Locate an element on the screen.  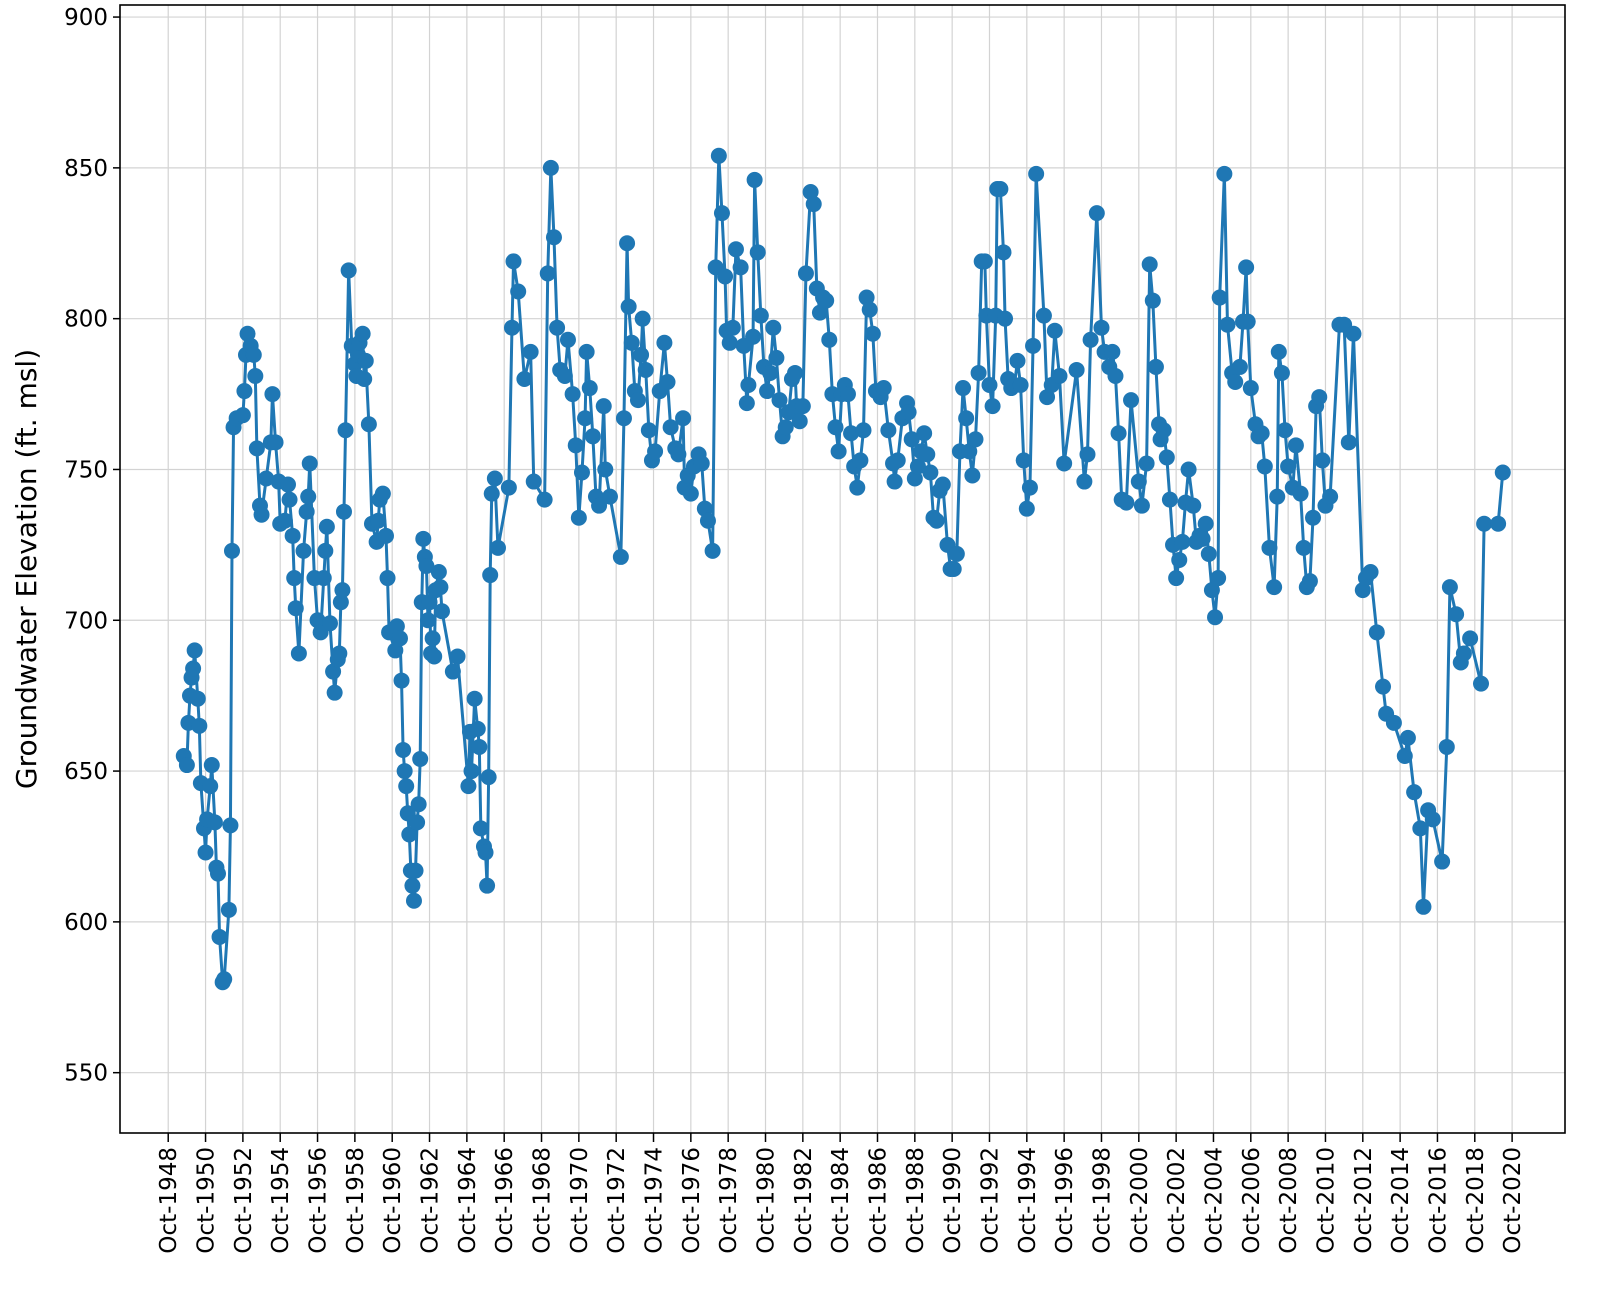
y-tick-label: 850 is located at coordinates (86, 169).